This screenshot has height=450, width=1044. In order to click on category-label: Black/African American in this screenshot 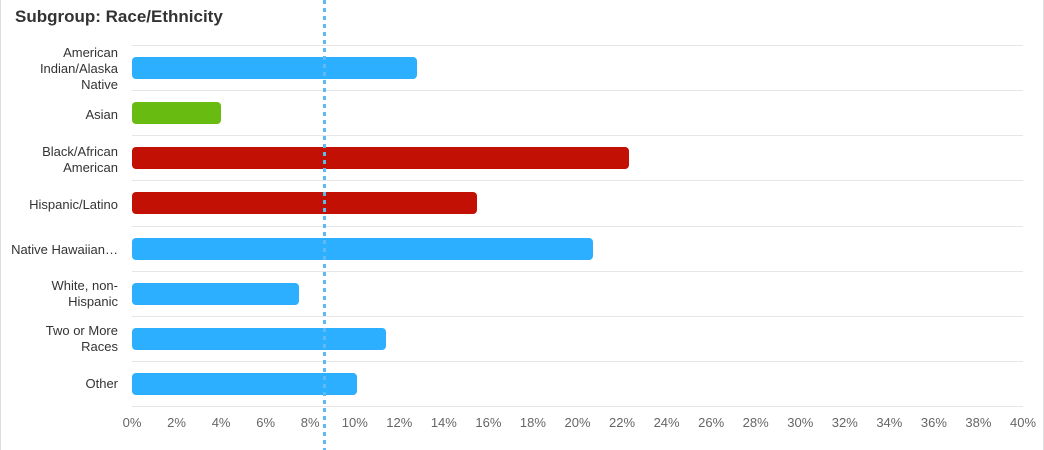, I will do `click(59, 160)`.